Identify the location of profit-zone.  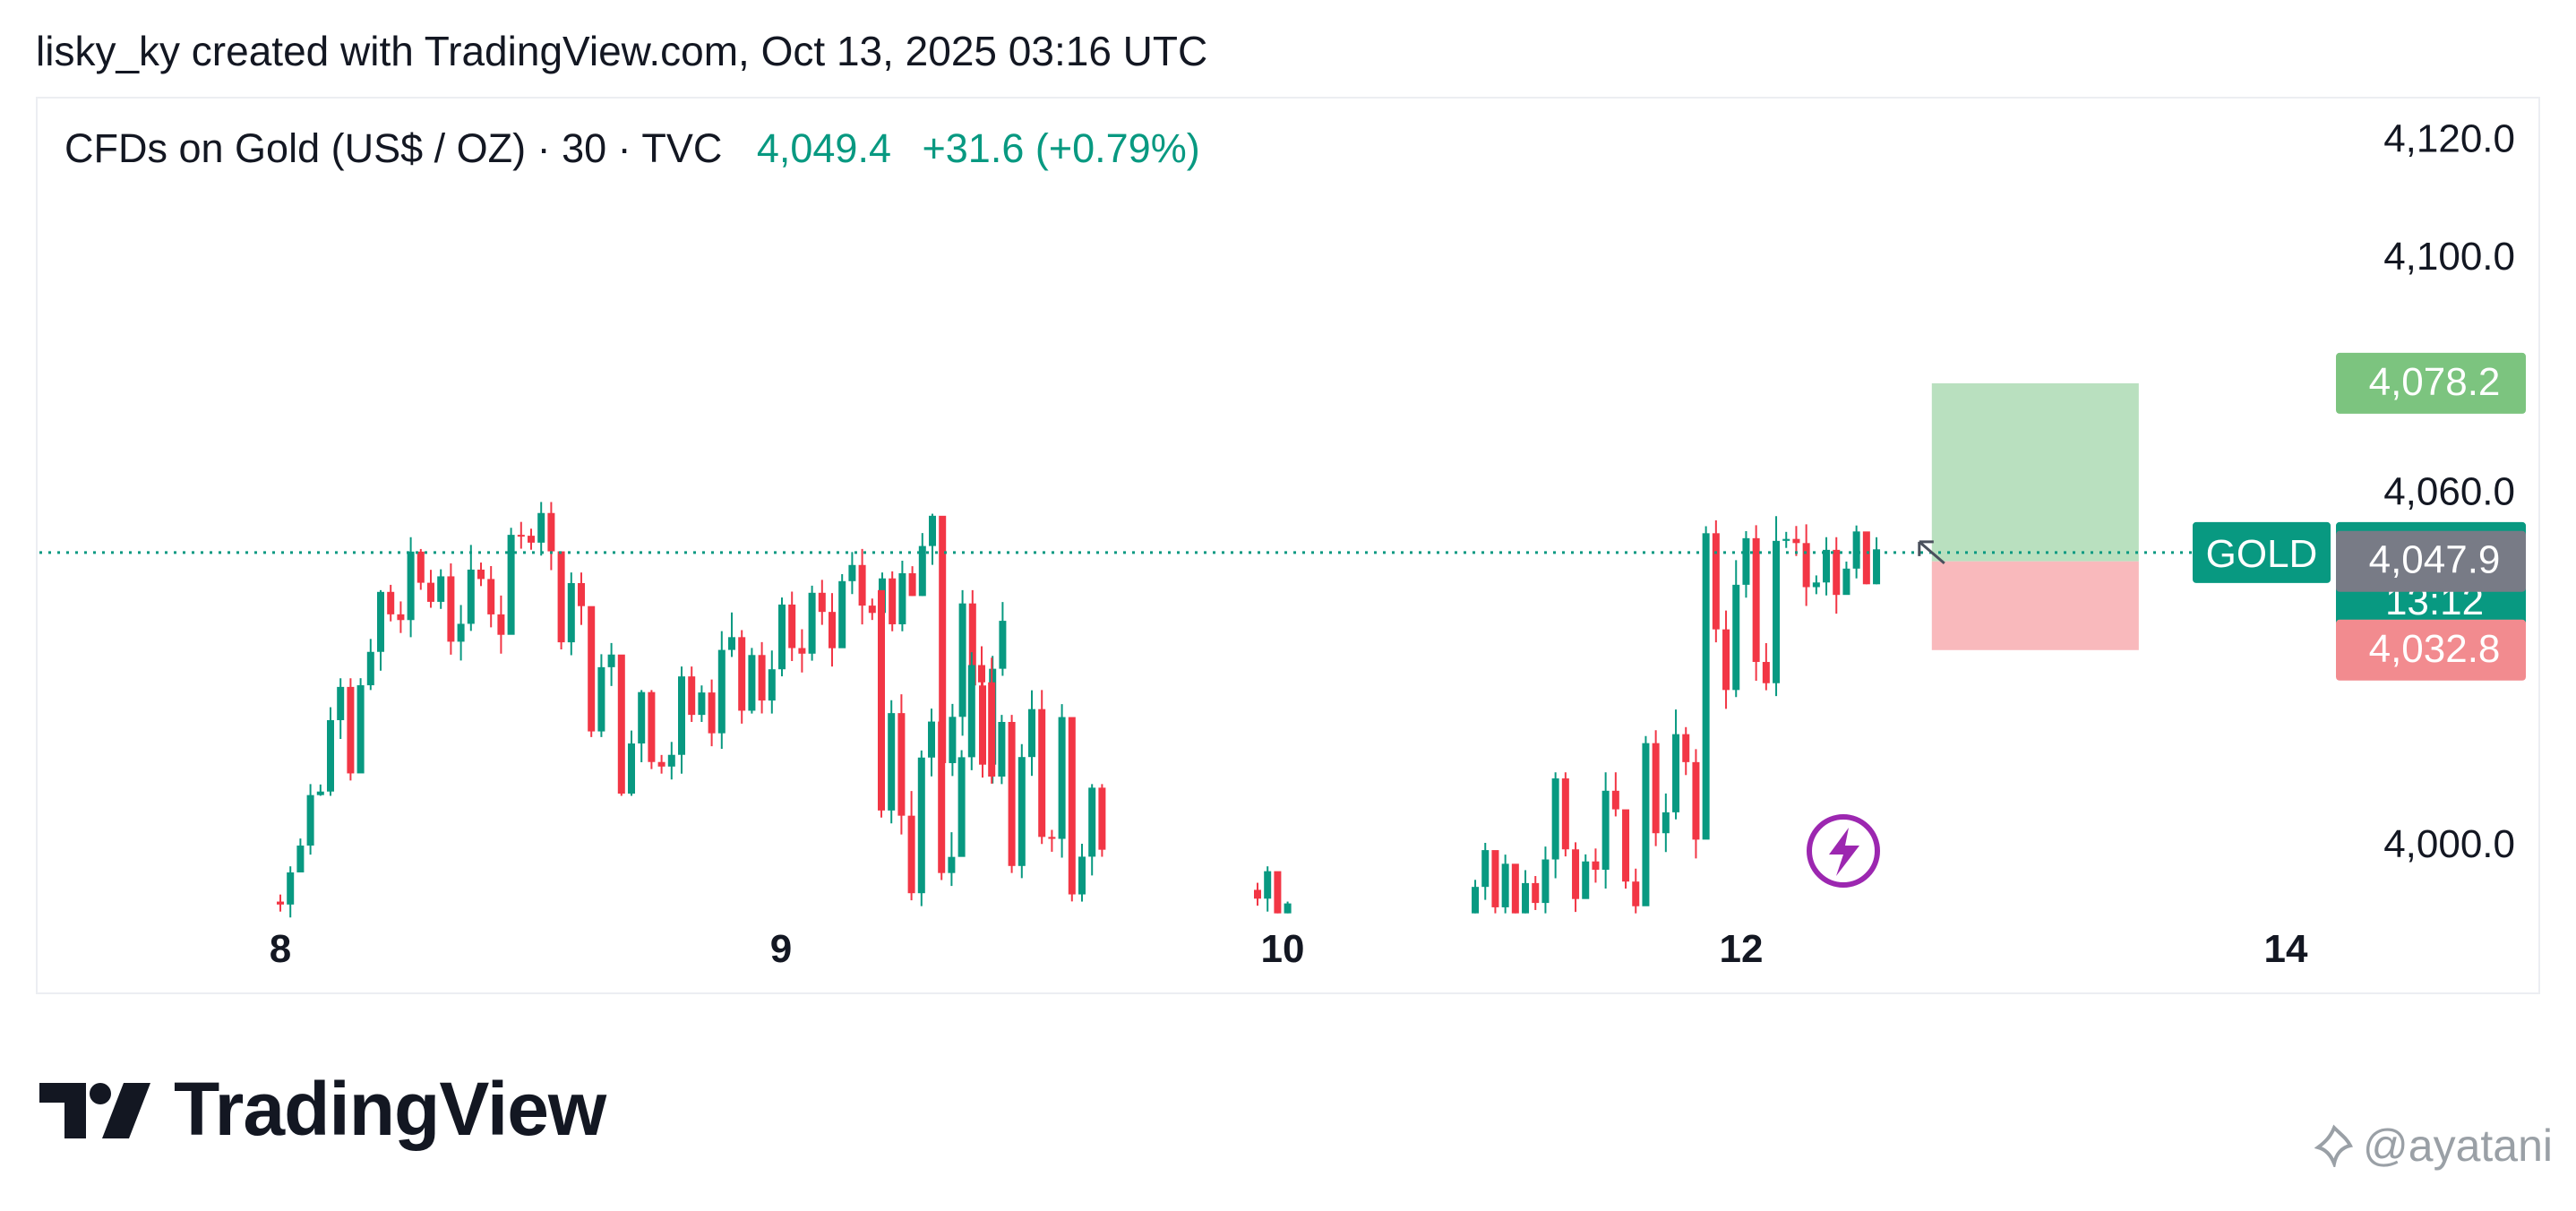
(2035, 472).